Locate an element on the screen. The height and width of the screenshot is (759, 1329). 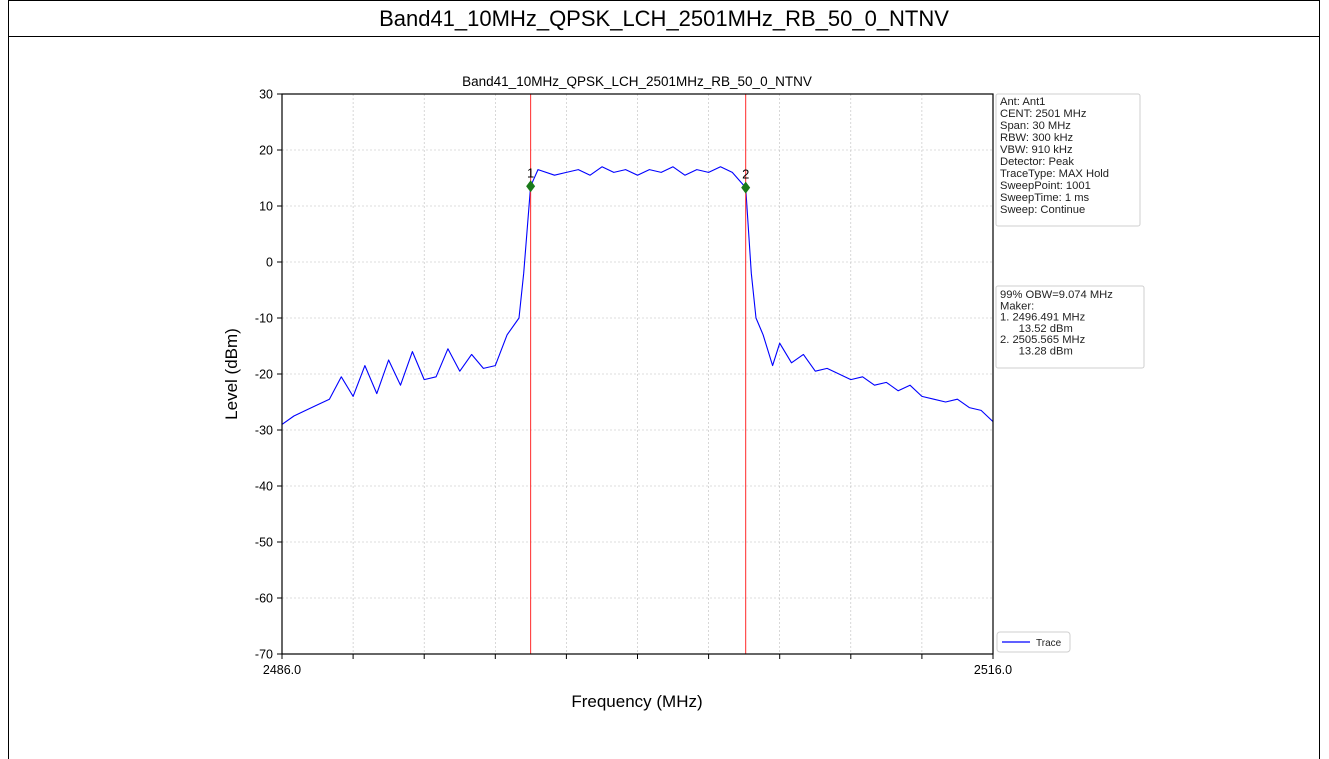
y-axis-label: Level (dBm) is located at coordinates (231, 374).